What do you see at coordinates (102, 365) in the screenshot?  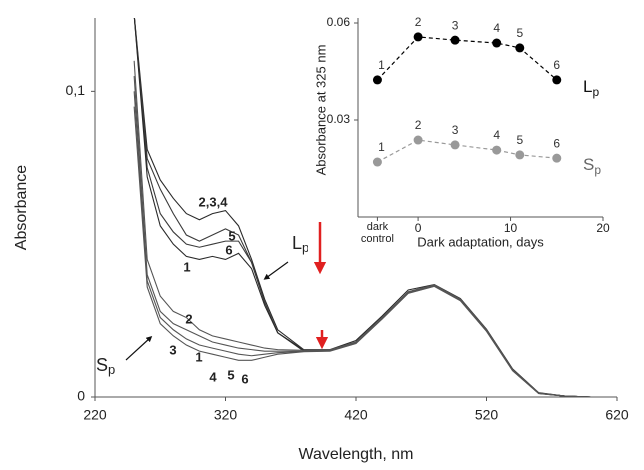 I see `group-label-main: S` at bounding box center [102, 365].